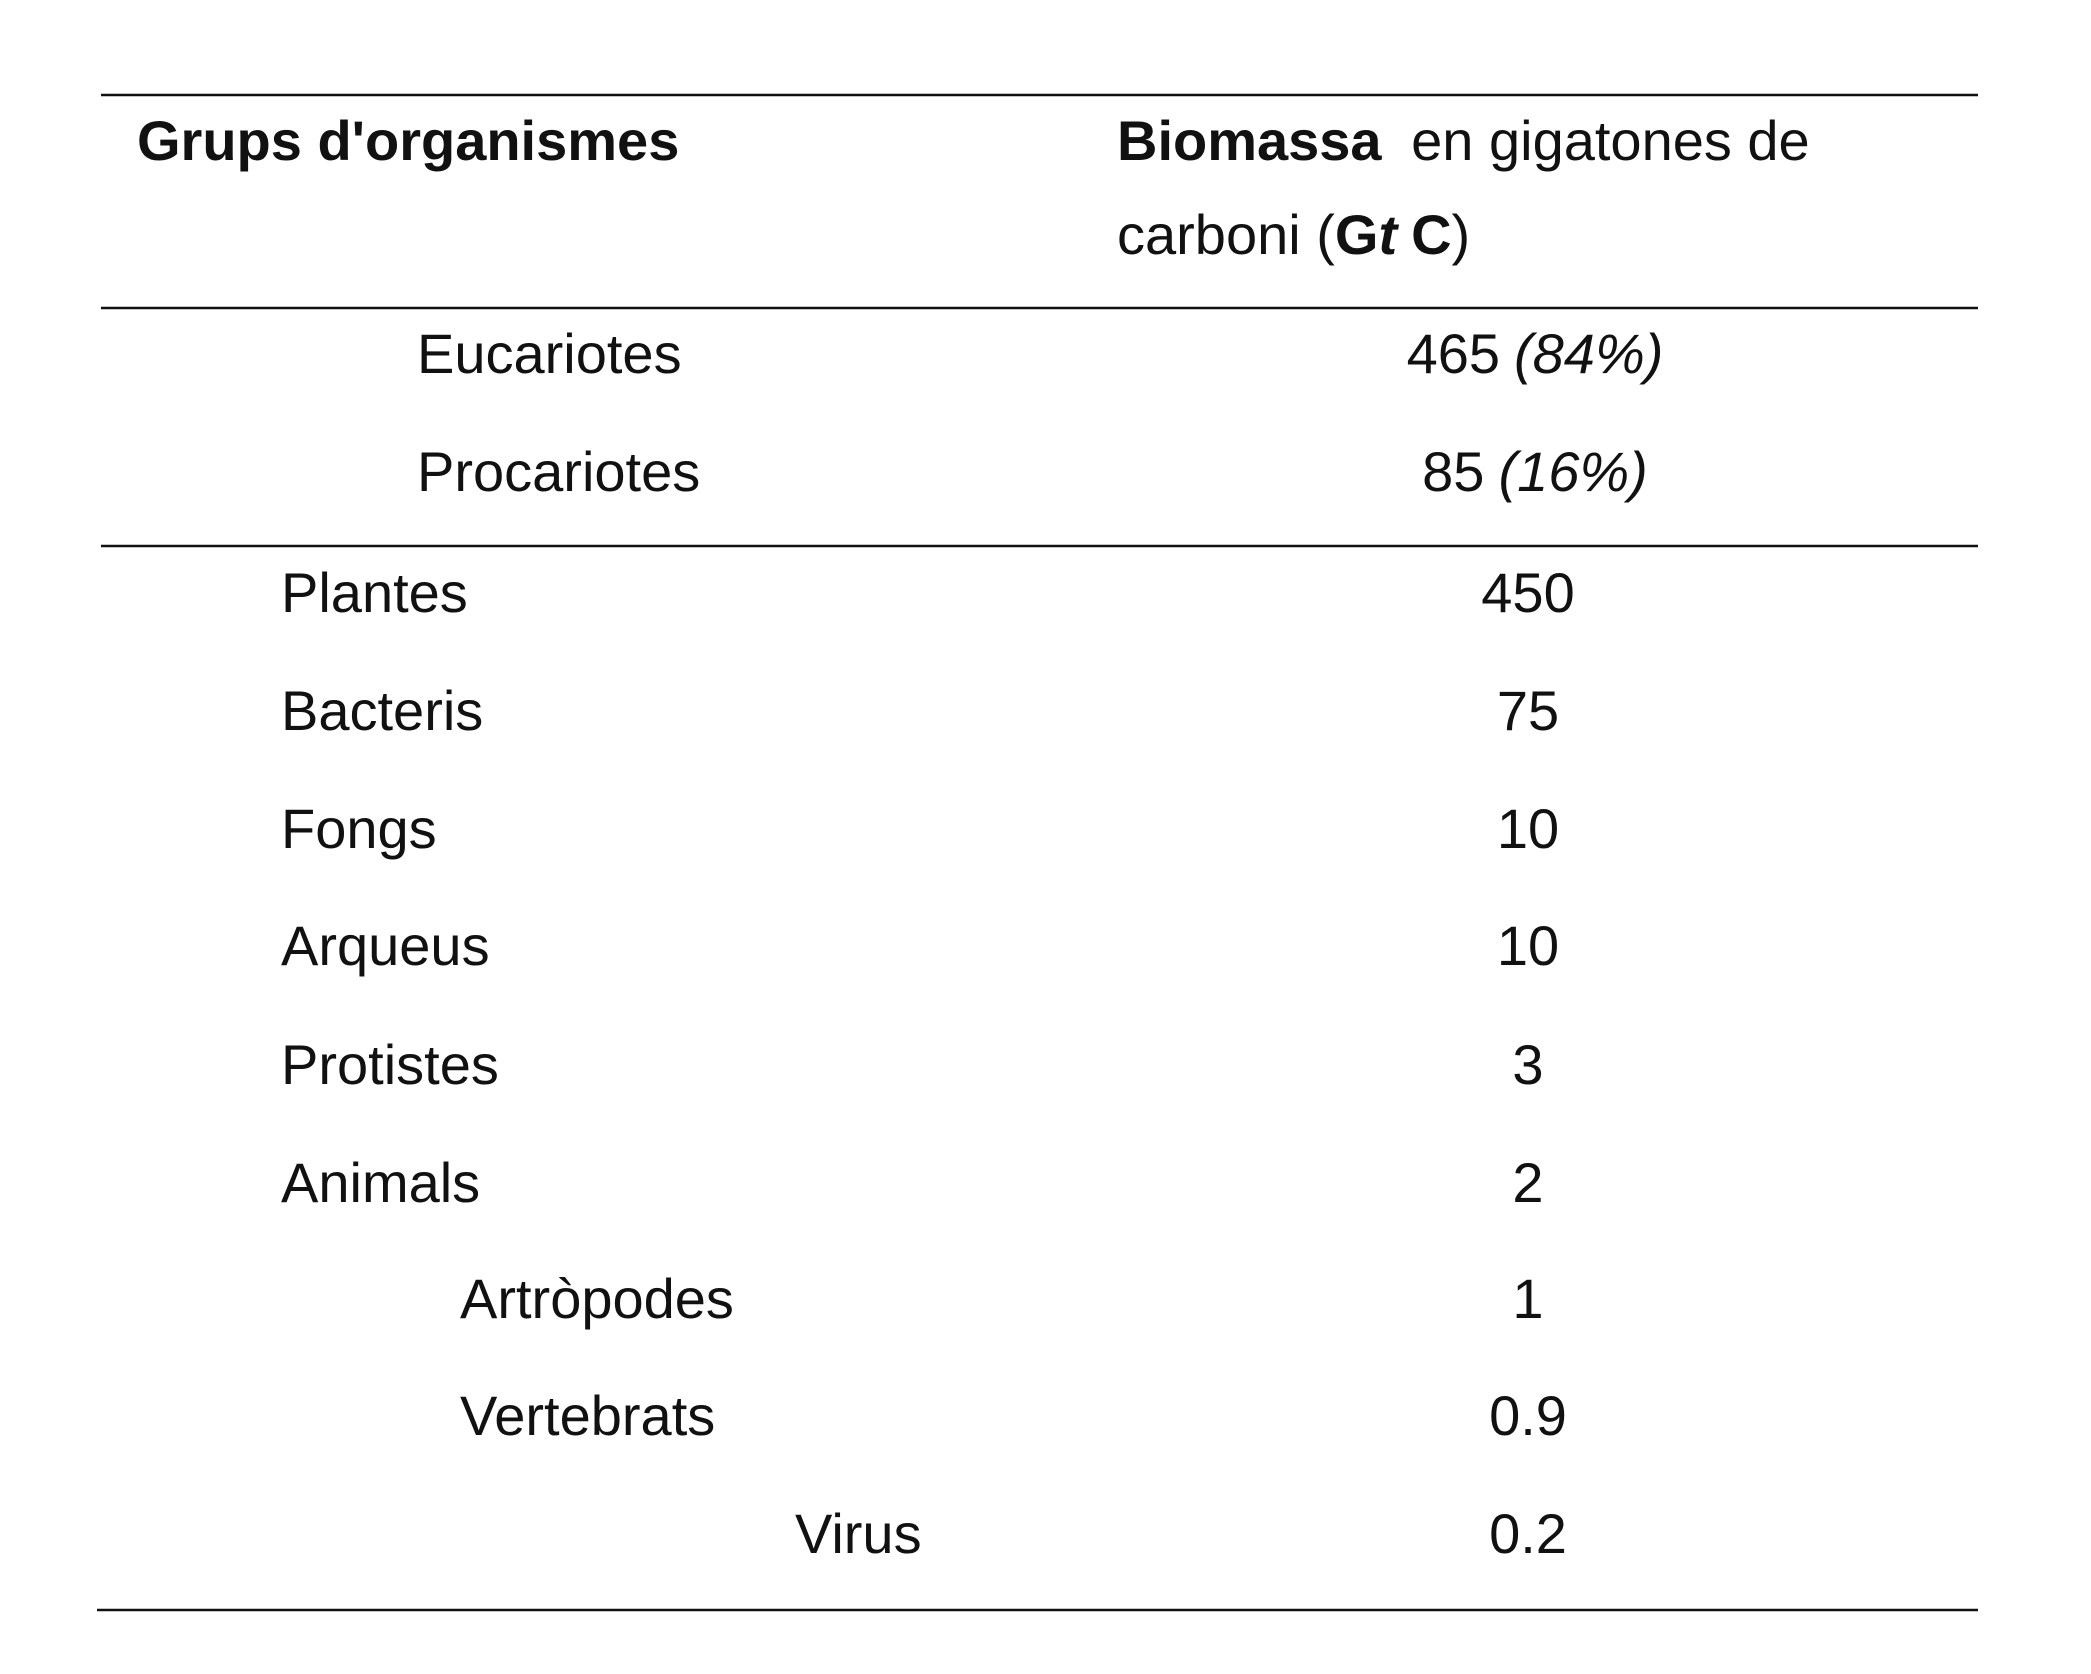 The width and height of the screenshot is (2091, 1674). Describe the element at coordinates (1357, 234) in the screenshot. I see `header-part: G` at that location.